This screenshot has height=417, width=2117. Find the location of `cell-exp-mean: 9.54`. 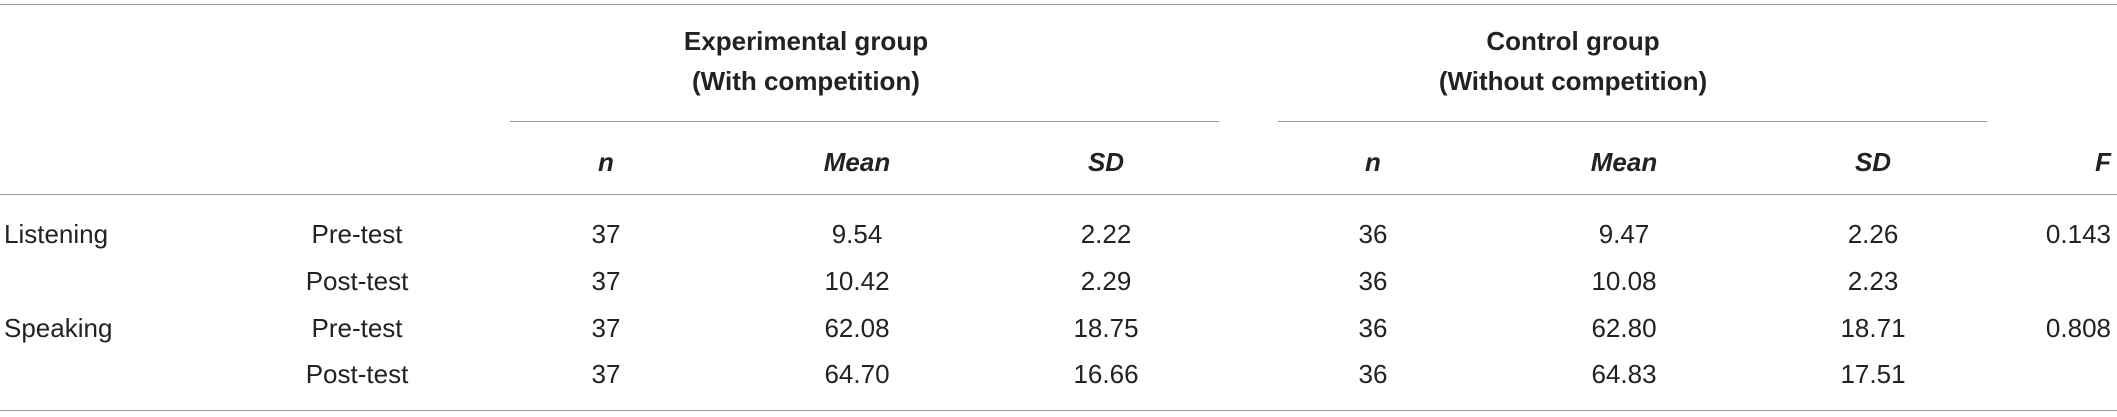

cell-exp-mean: 9.54 is located at coordinates (857, 234).